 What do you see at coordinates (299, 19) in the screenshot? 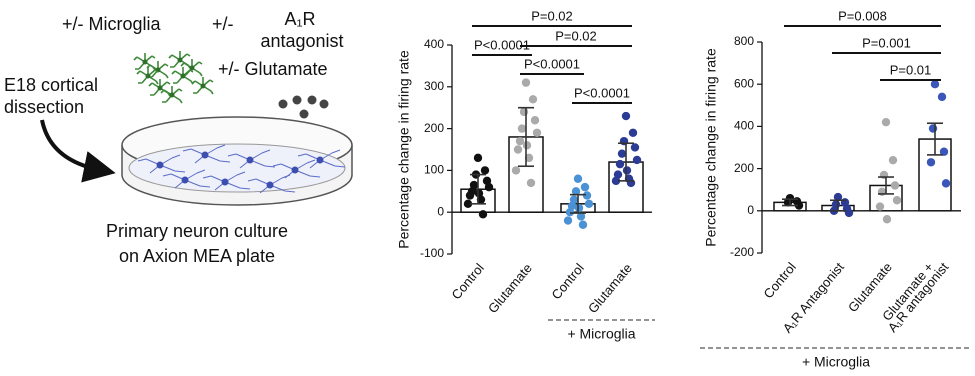
I see `antagonist-label: A₁R` at bounding box center [299, 19].